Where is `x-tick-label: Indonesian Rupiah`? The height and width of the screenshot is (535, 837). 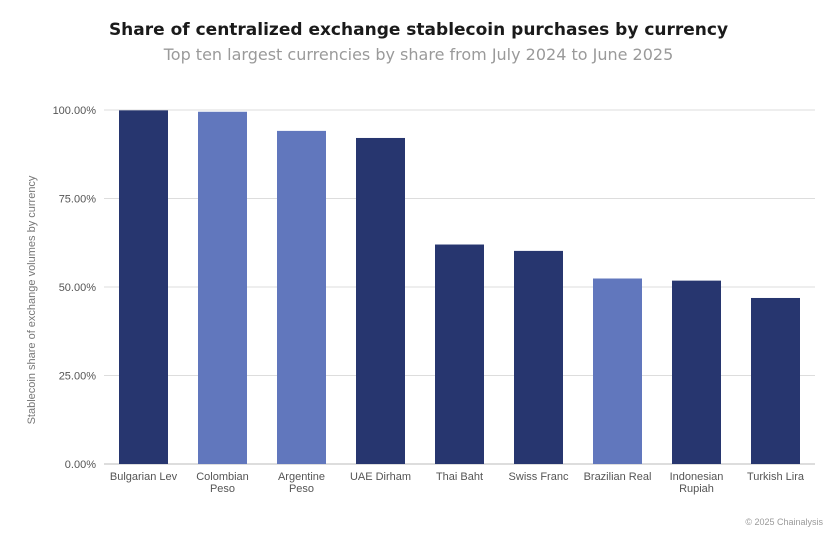 x-tick-label: Indonesian Rupiah is located at coordinates (697, 483).